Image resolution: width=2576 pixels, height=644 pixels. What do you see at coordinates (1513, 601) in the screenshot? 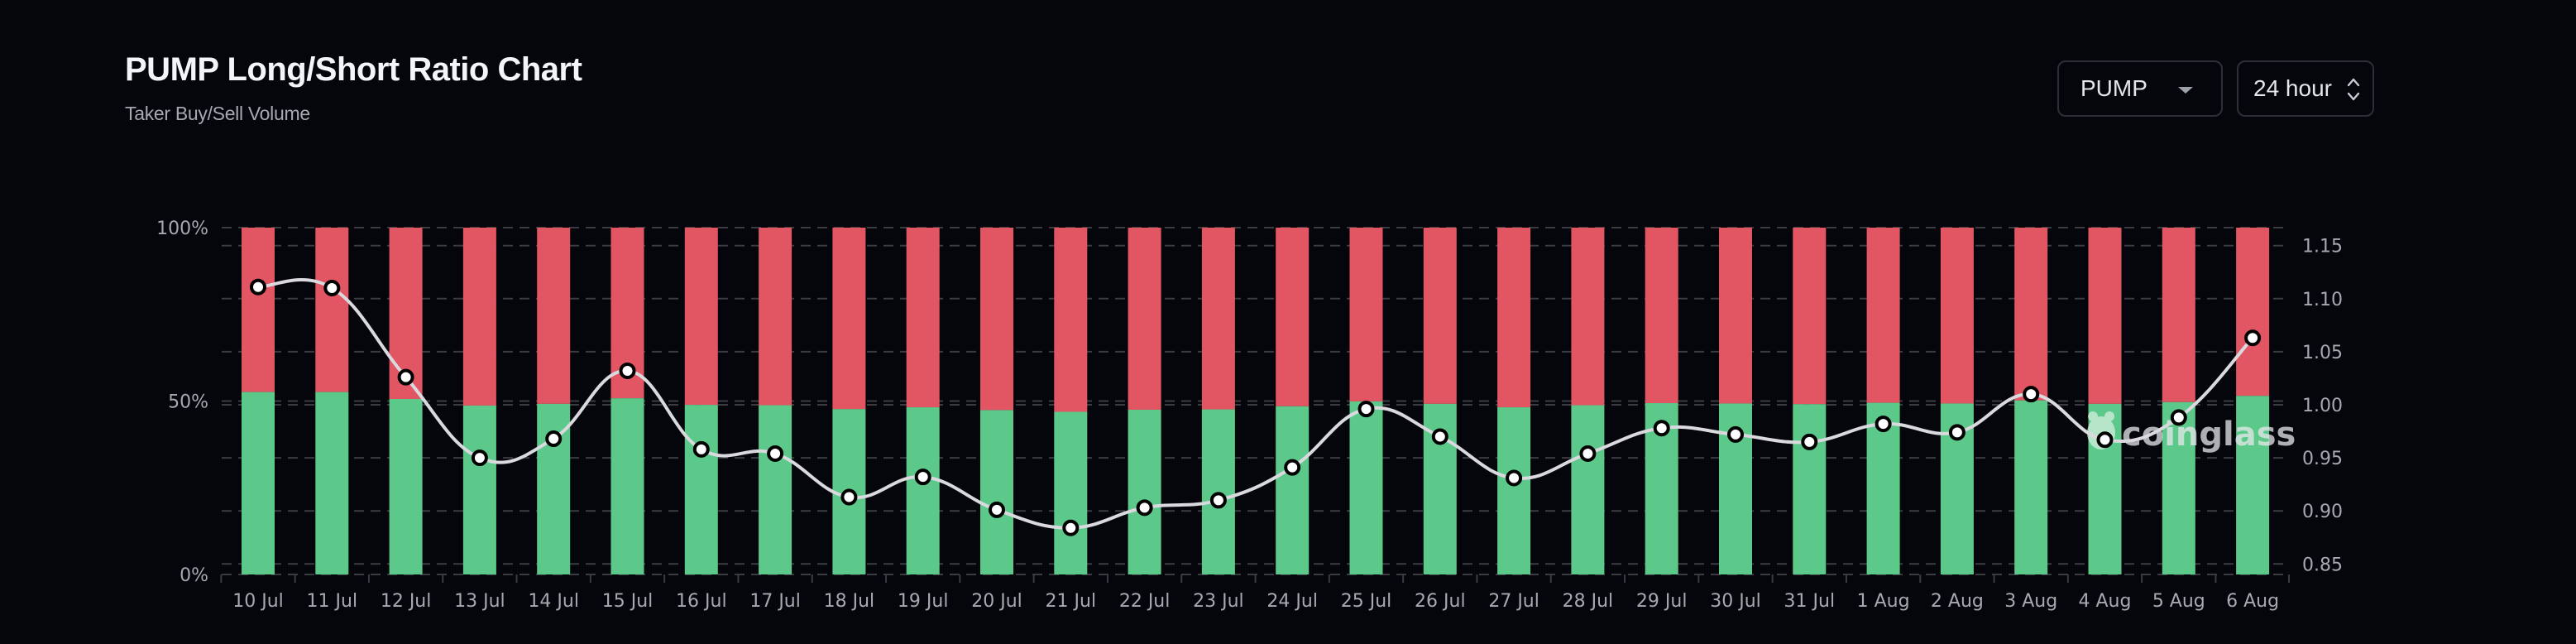
I see `x-axis-label: 27 Jul` at bounding box center [1513, 601].